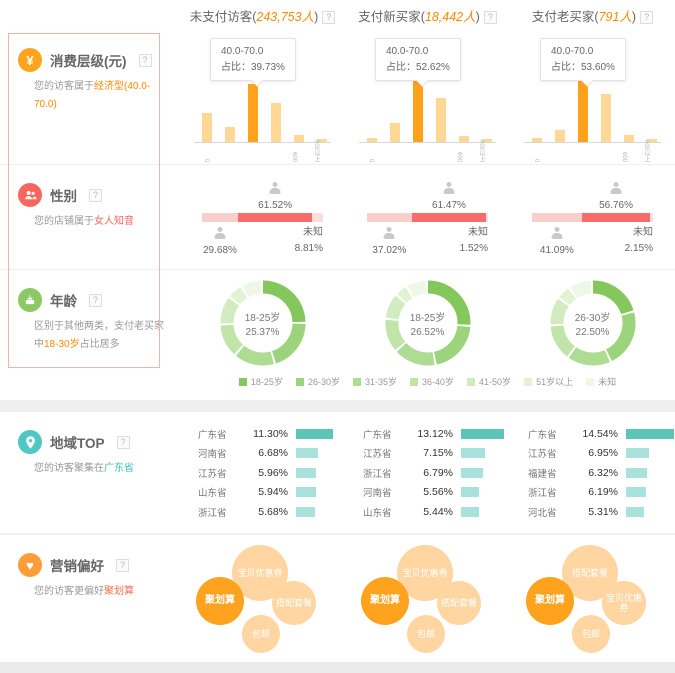 The image size is (675, 673). I want to click on age-slice-26-30岁, so click(262, 323).